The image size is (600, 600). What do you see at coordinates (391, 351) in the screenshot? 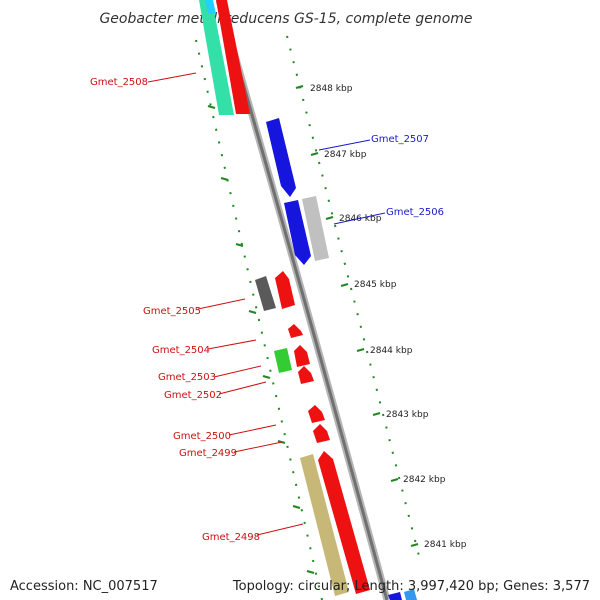
I see `kbp-tick-label: 2844 kbp` at bounding box center [391, 351].